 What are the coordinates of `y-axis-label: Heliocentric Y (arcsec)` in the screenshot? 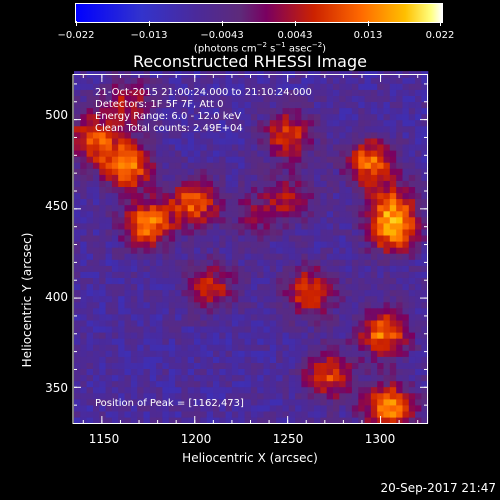 It's located at (27, 300).